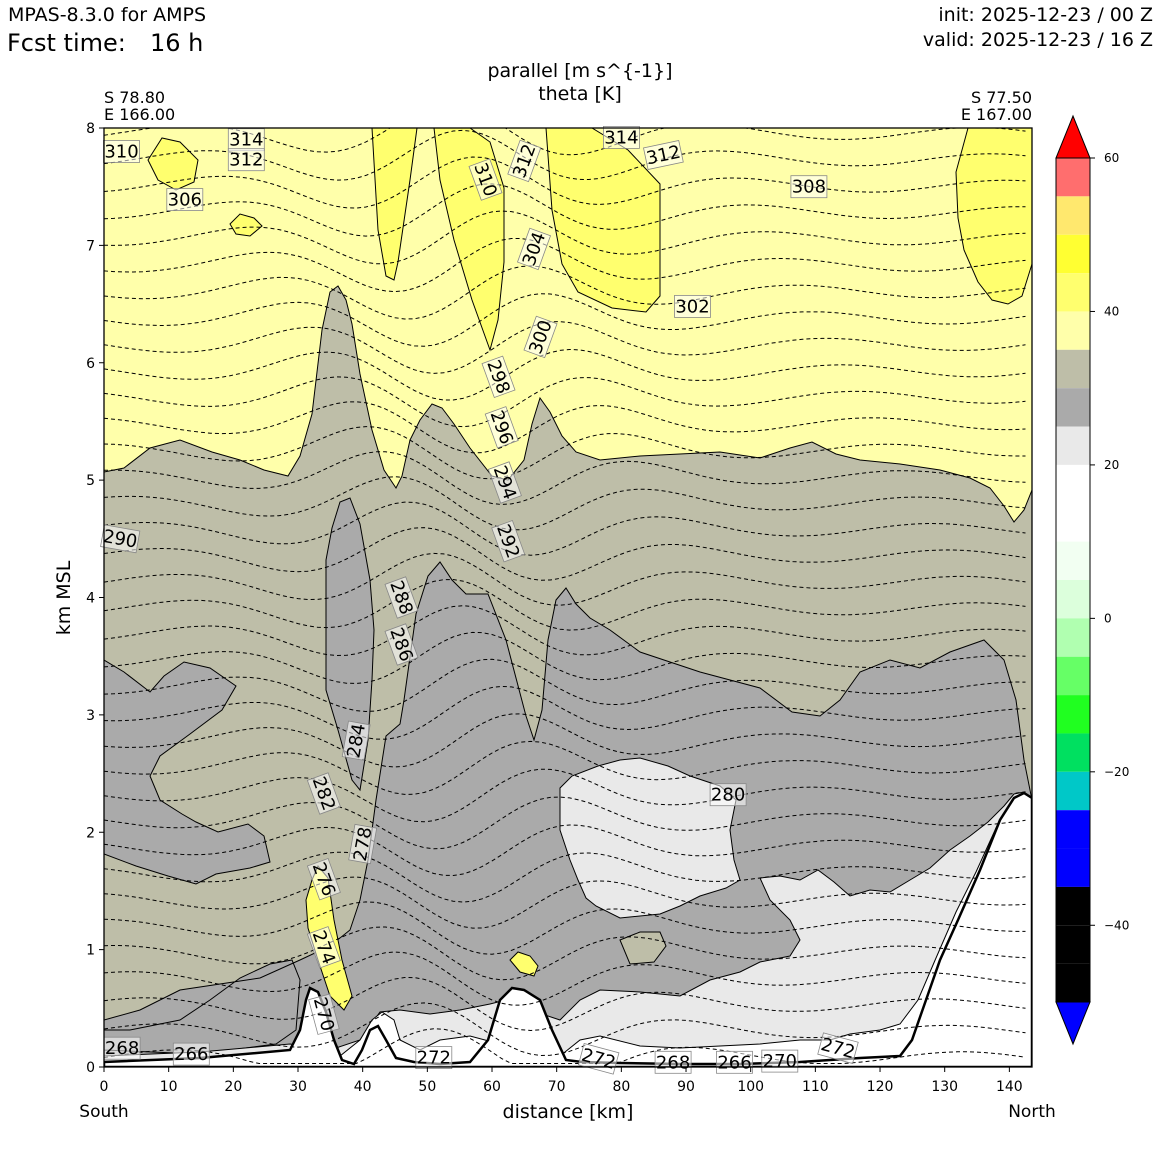 Image resolution: width=1160 pixels, height=1160 pixels. I want to click on theta-label: 314, so click(246, 140).